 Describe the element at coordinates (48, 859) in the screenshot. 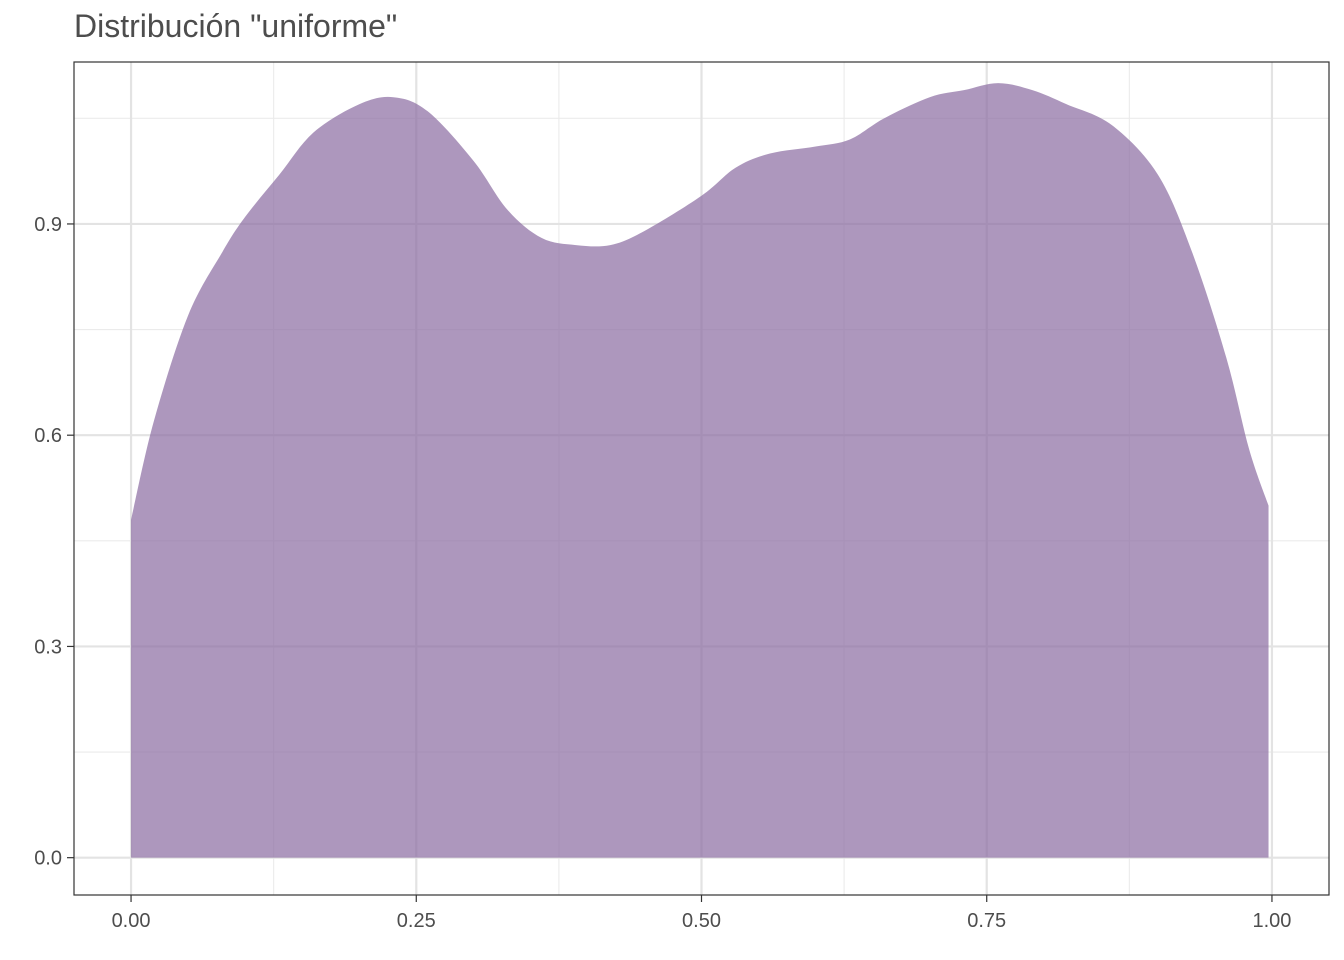

I see `y-tick-label: 0.0` at that location.